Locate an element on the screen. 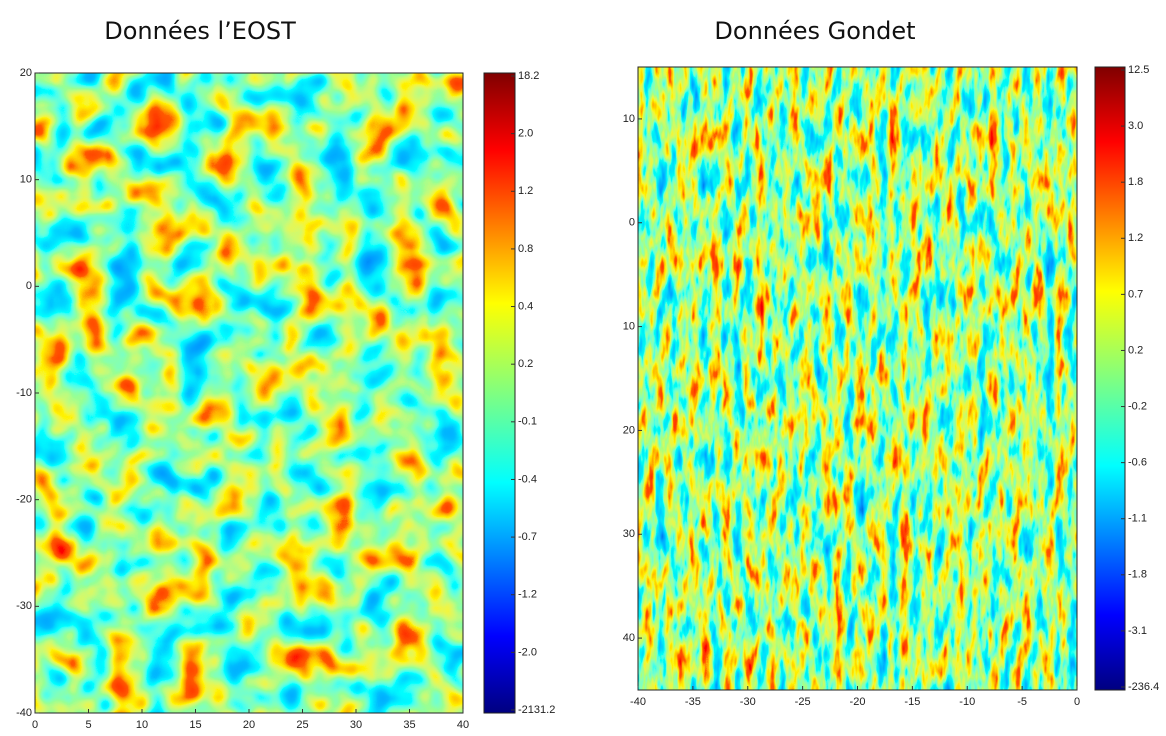  x-tick-label: -10 is located at coordinates (967, 702).